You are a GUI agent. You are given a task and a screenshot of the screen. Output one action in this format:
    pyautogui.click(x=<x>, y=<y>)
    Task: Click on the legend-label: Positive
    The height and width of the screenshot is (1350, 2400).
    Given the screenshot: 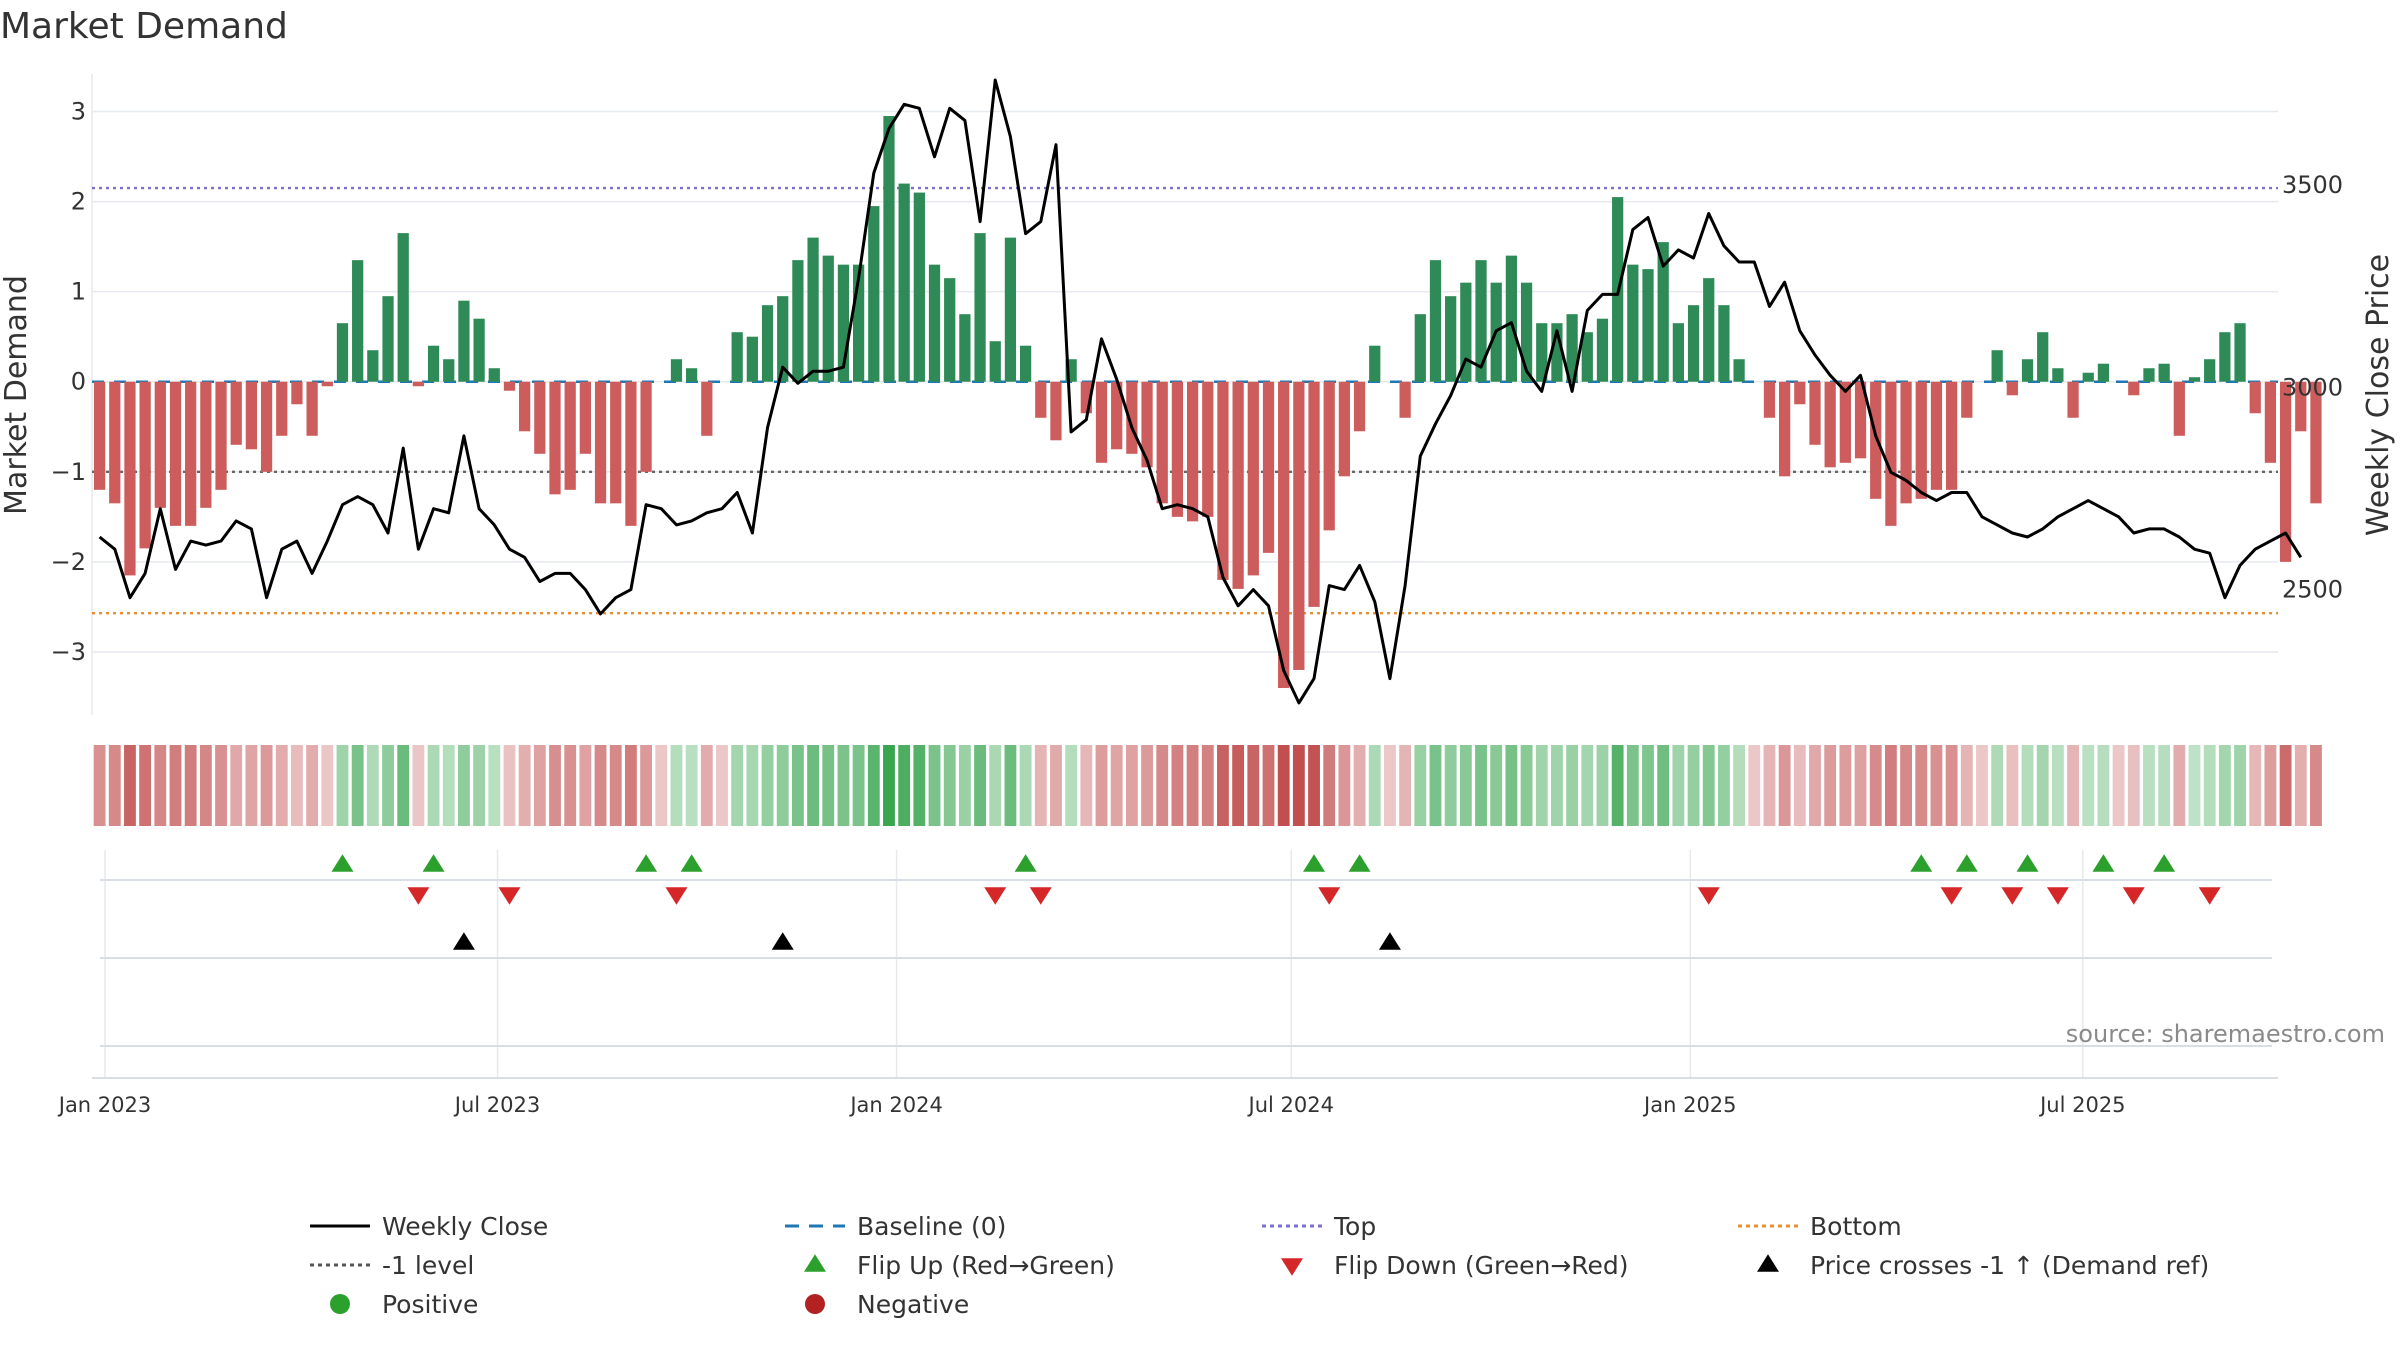 What is the action you would take?
    pyautogui.click(x=430, y=1304)
    